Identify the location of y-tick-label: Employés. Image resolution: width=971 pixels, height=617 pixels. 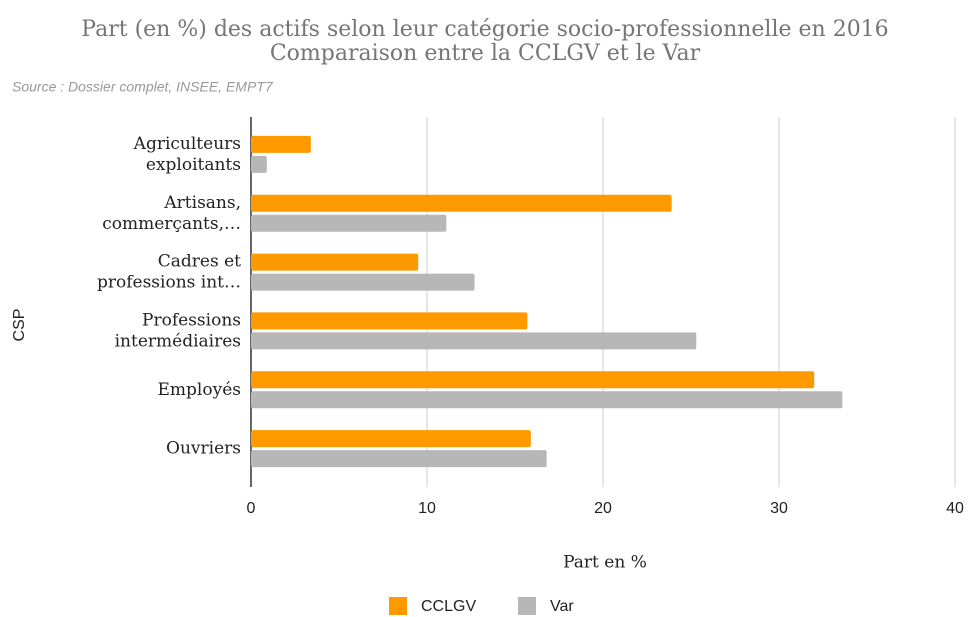
(199, 389).